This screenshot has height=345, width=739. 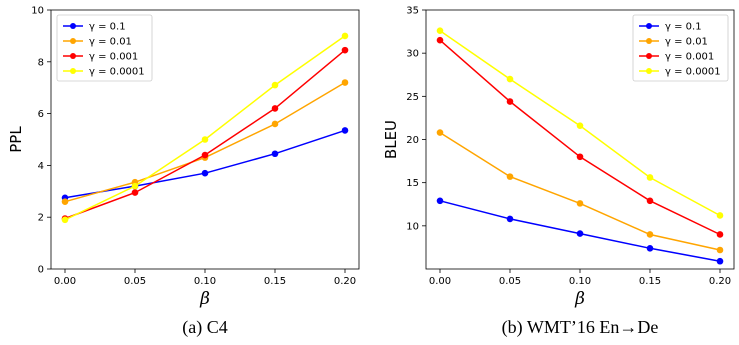 I want to click on y-tick-label: 4, so click(x=41, y=166).